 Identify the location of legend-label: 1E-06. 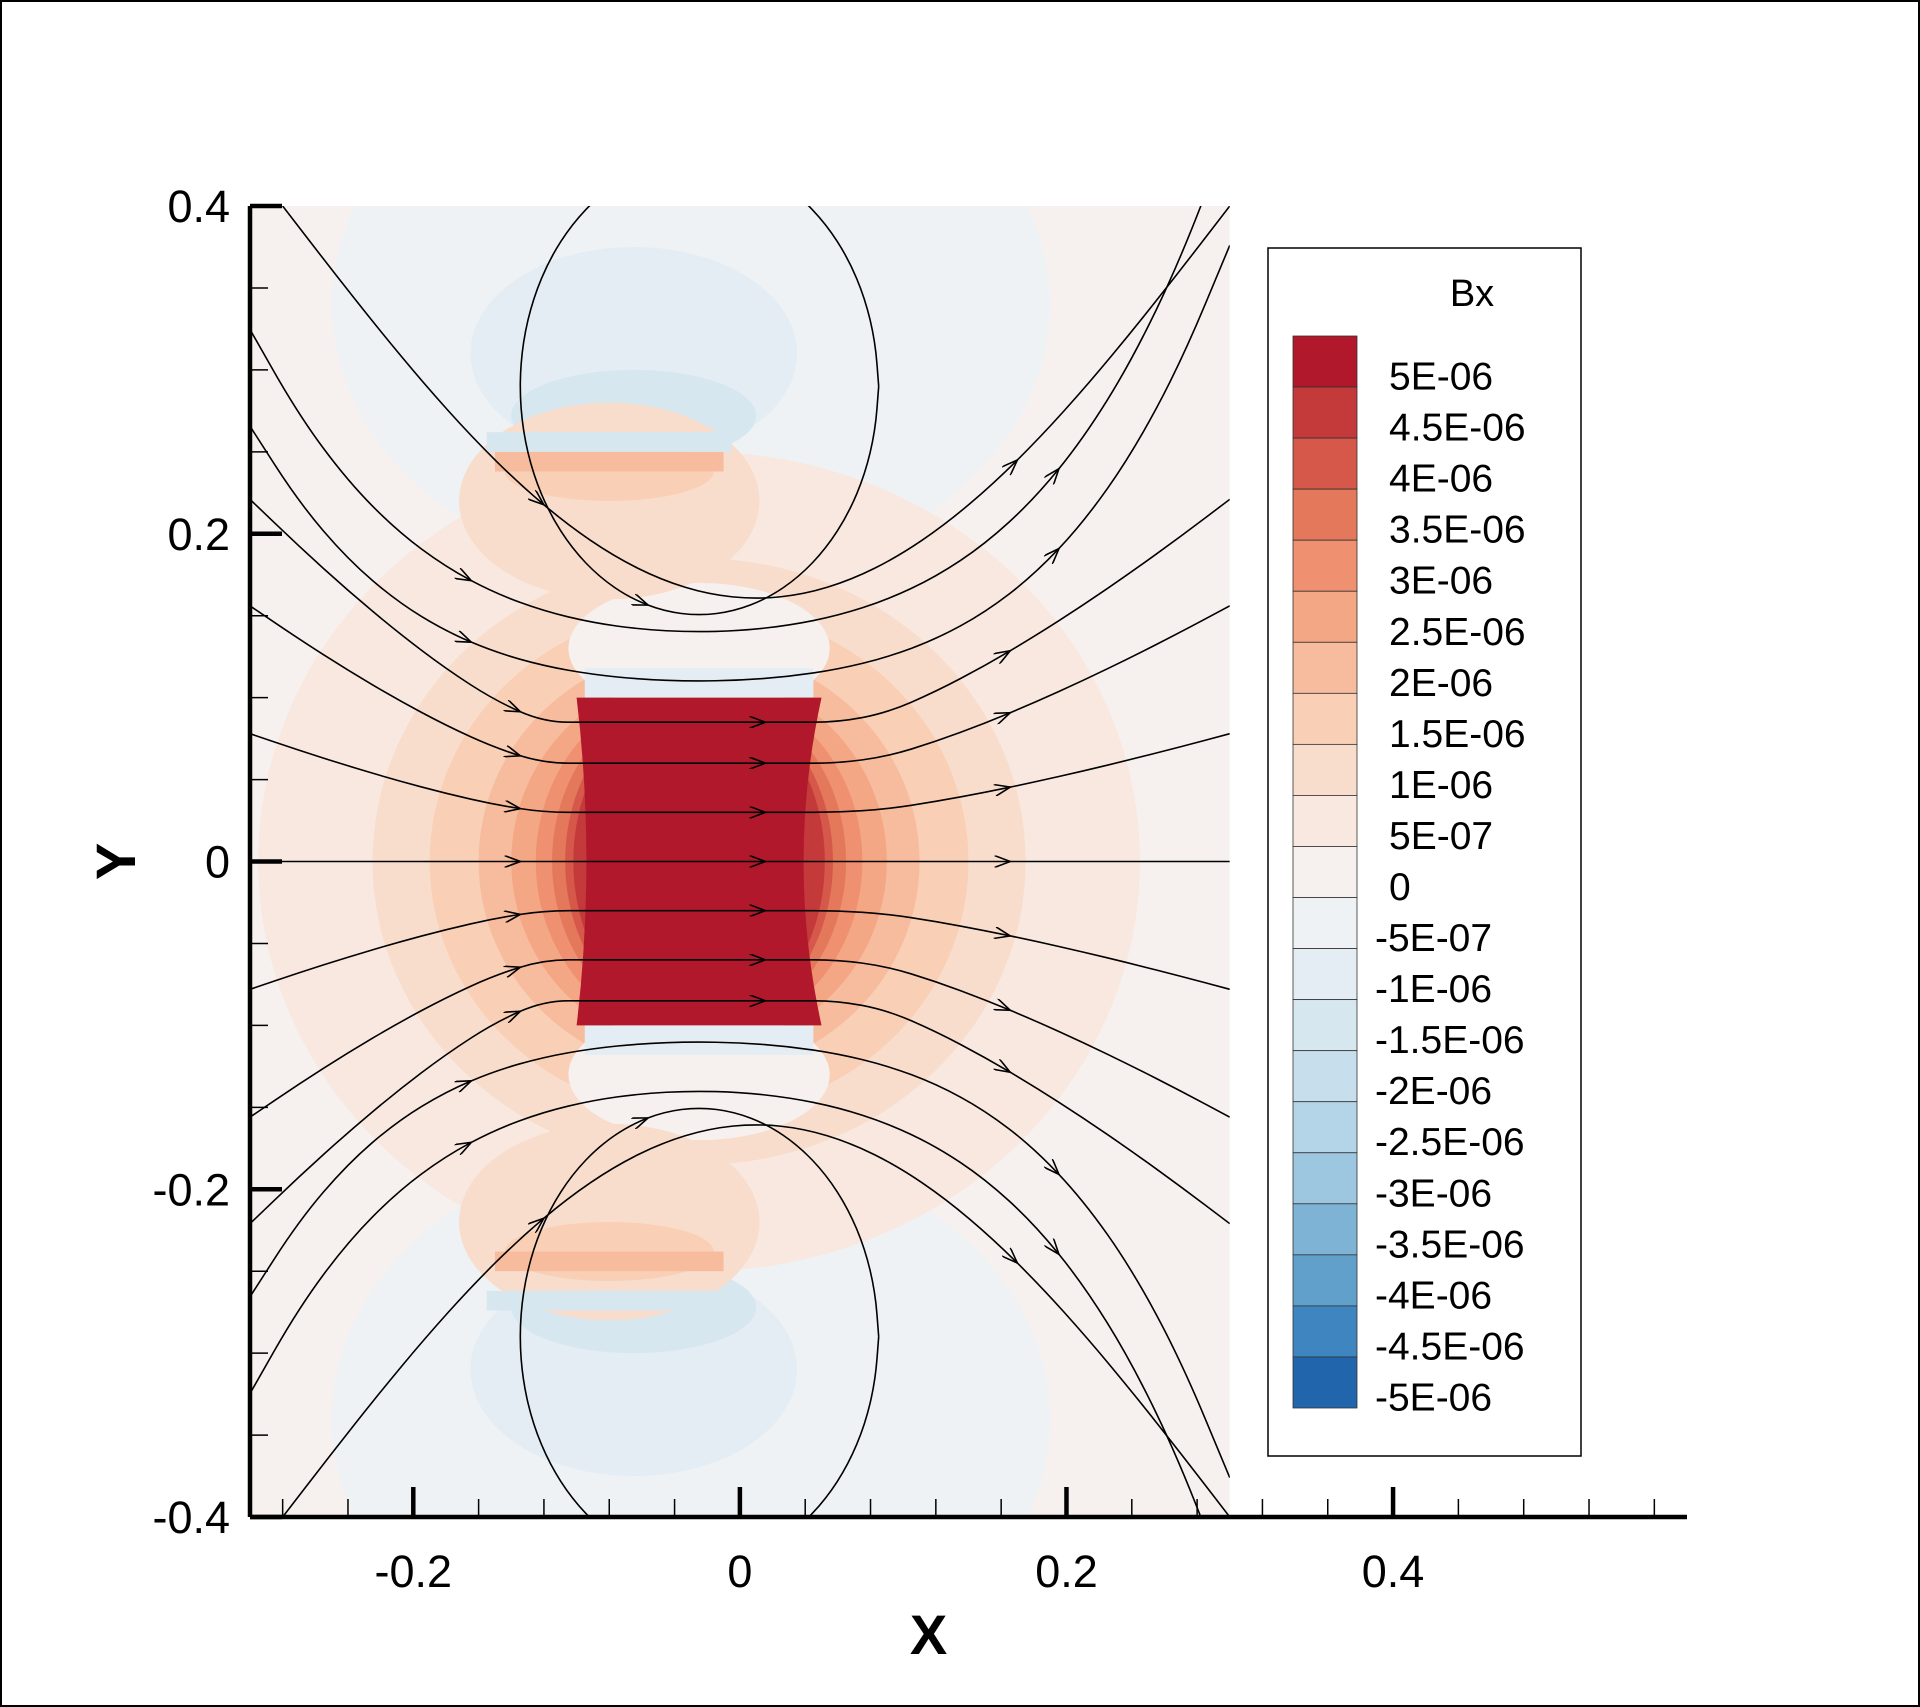
(1441, 785).